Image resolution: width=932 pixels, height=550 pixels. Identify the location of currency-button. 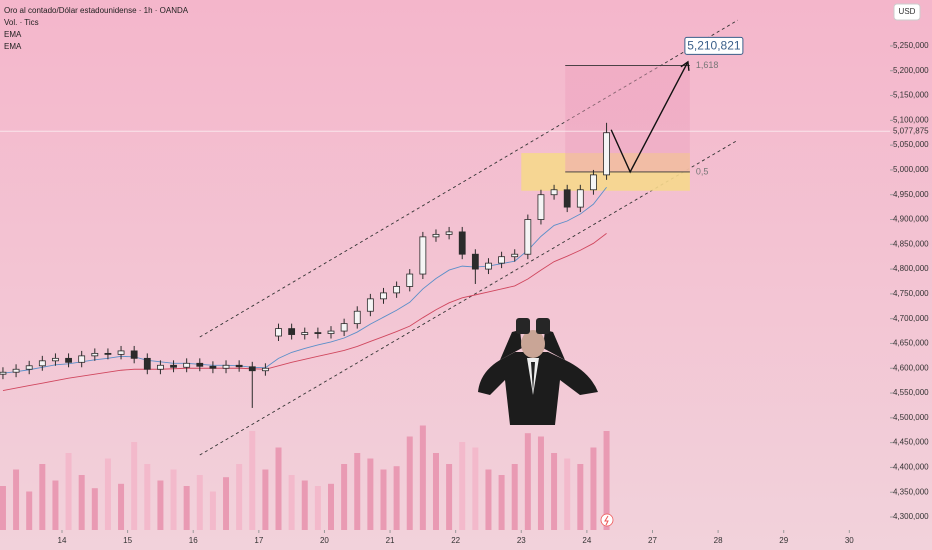
(907, 12).